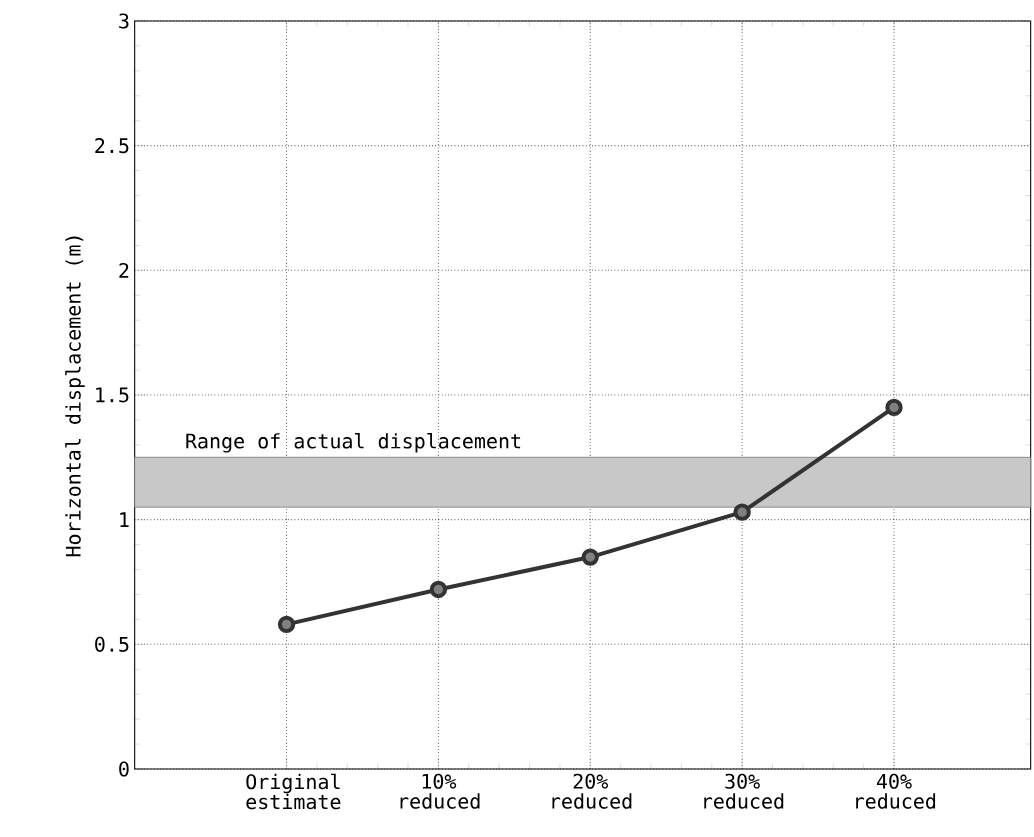 The width and height of the screenshot is (1034, 837). I want to click on y-tick-label: 2, so click(124, 270).